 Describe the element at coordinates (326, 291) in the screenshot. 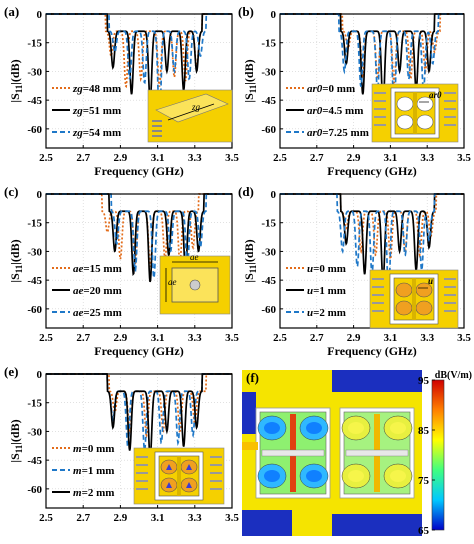

I see `legend-entry: u=1 mm` at that location.